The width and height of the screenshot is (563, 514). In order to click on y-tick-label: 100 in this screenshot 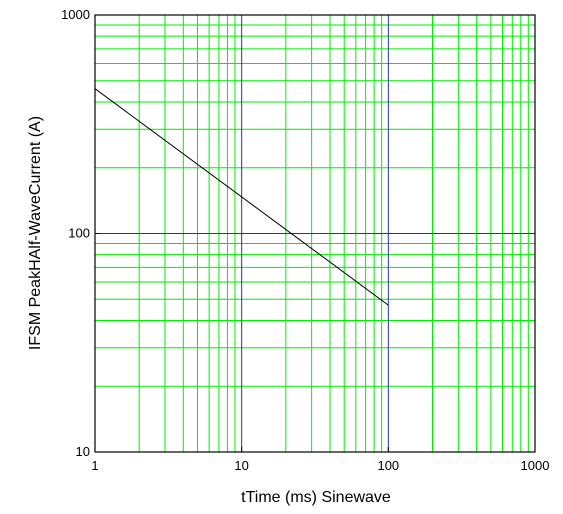, I will do `click(79, 233)`.